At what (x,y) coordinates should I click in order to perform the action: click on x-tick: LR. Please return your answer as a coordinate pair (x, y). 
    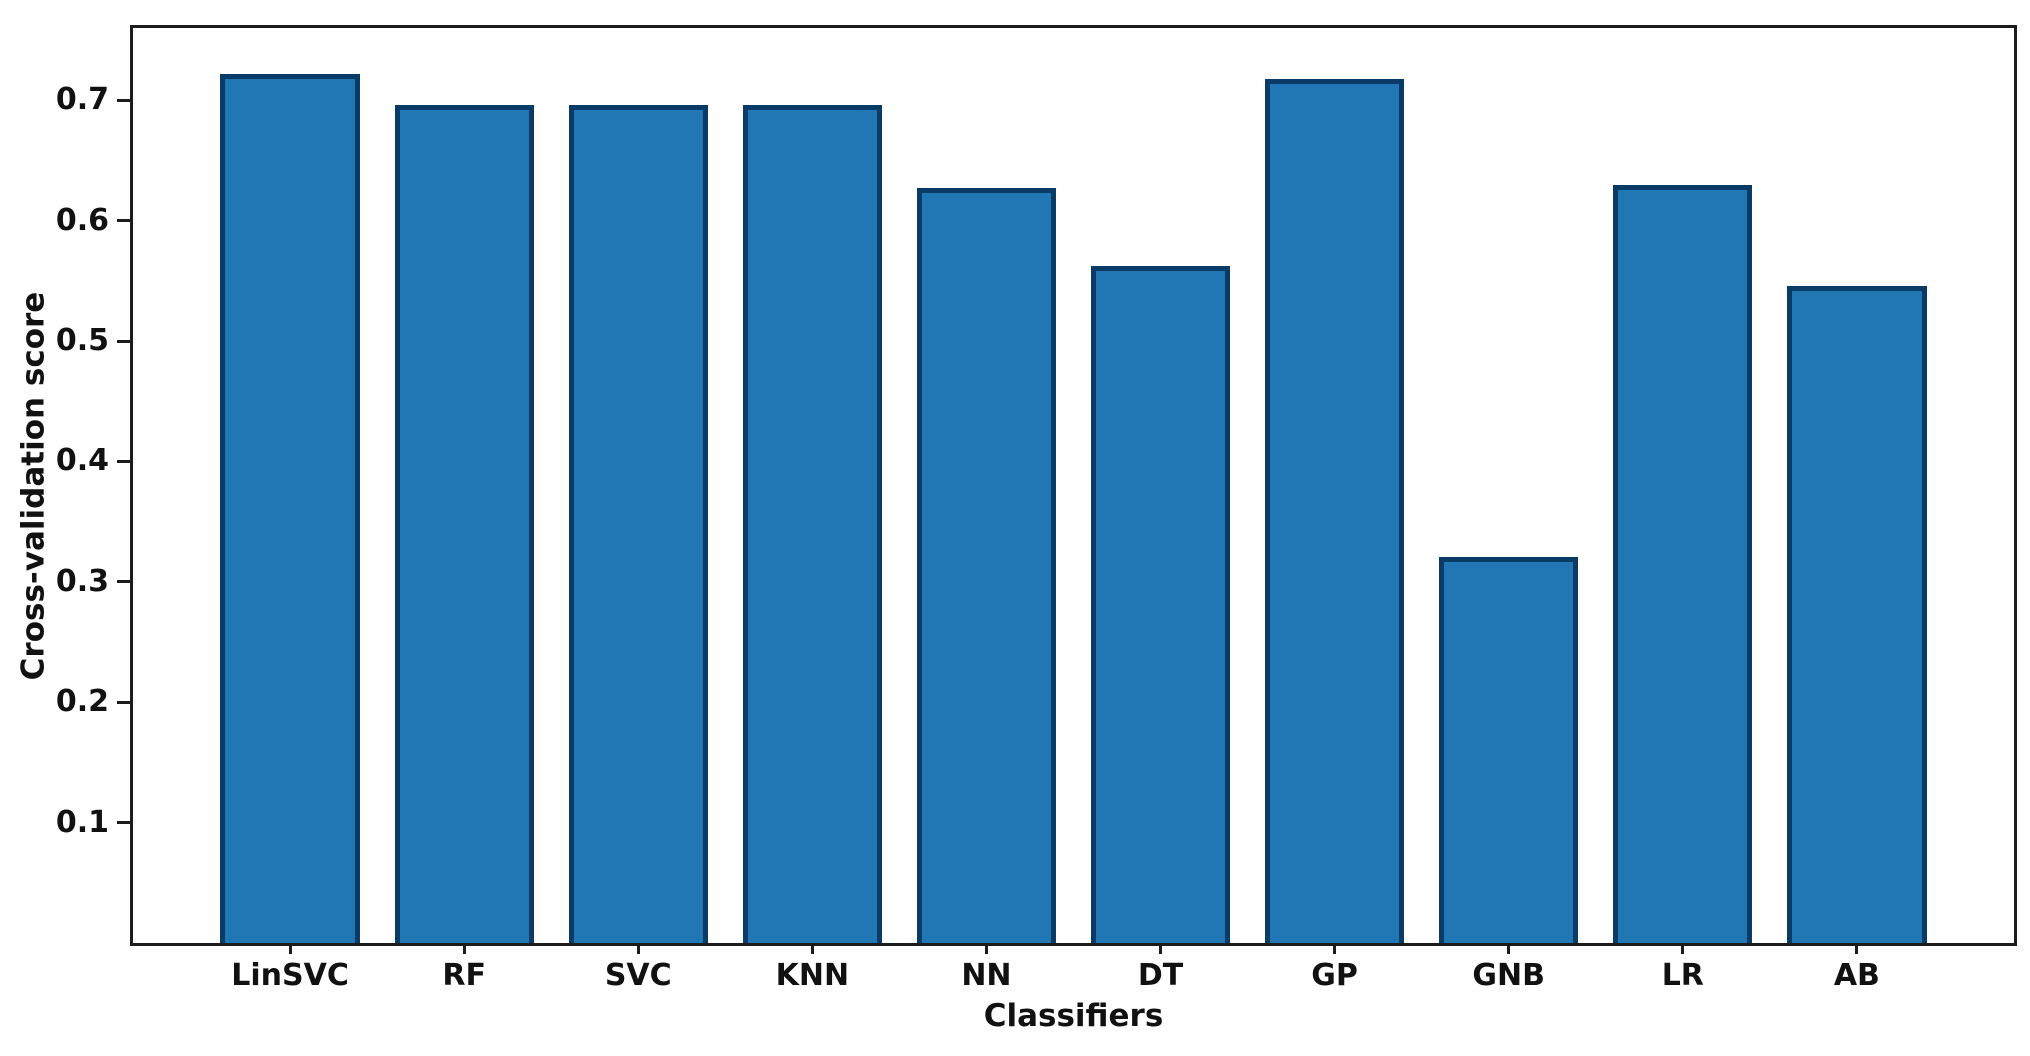
    Looking at the image, I should click on (1683, 967).